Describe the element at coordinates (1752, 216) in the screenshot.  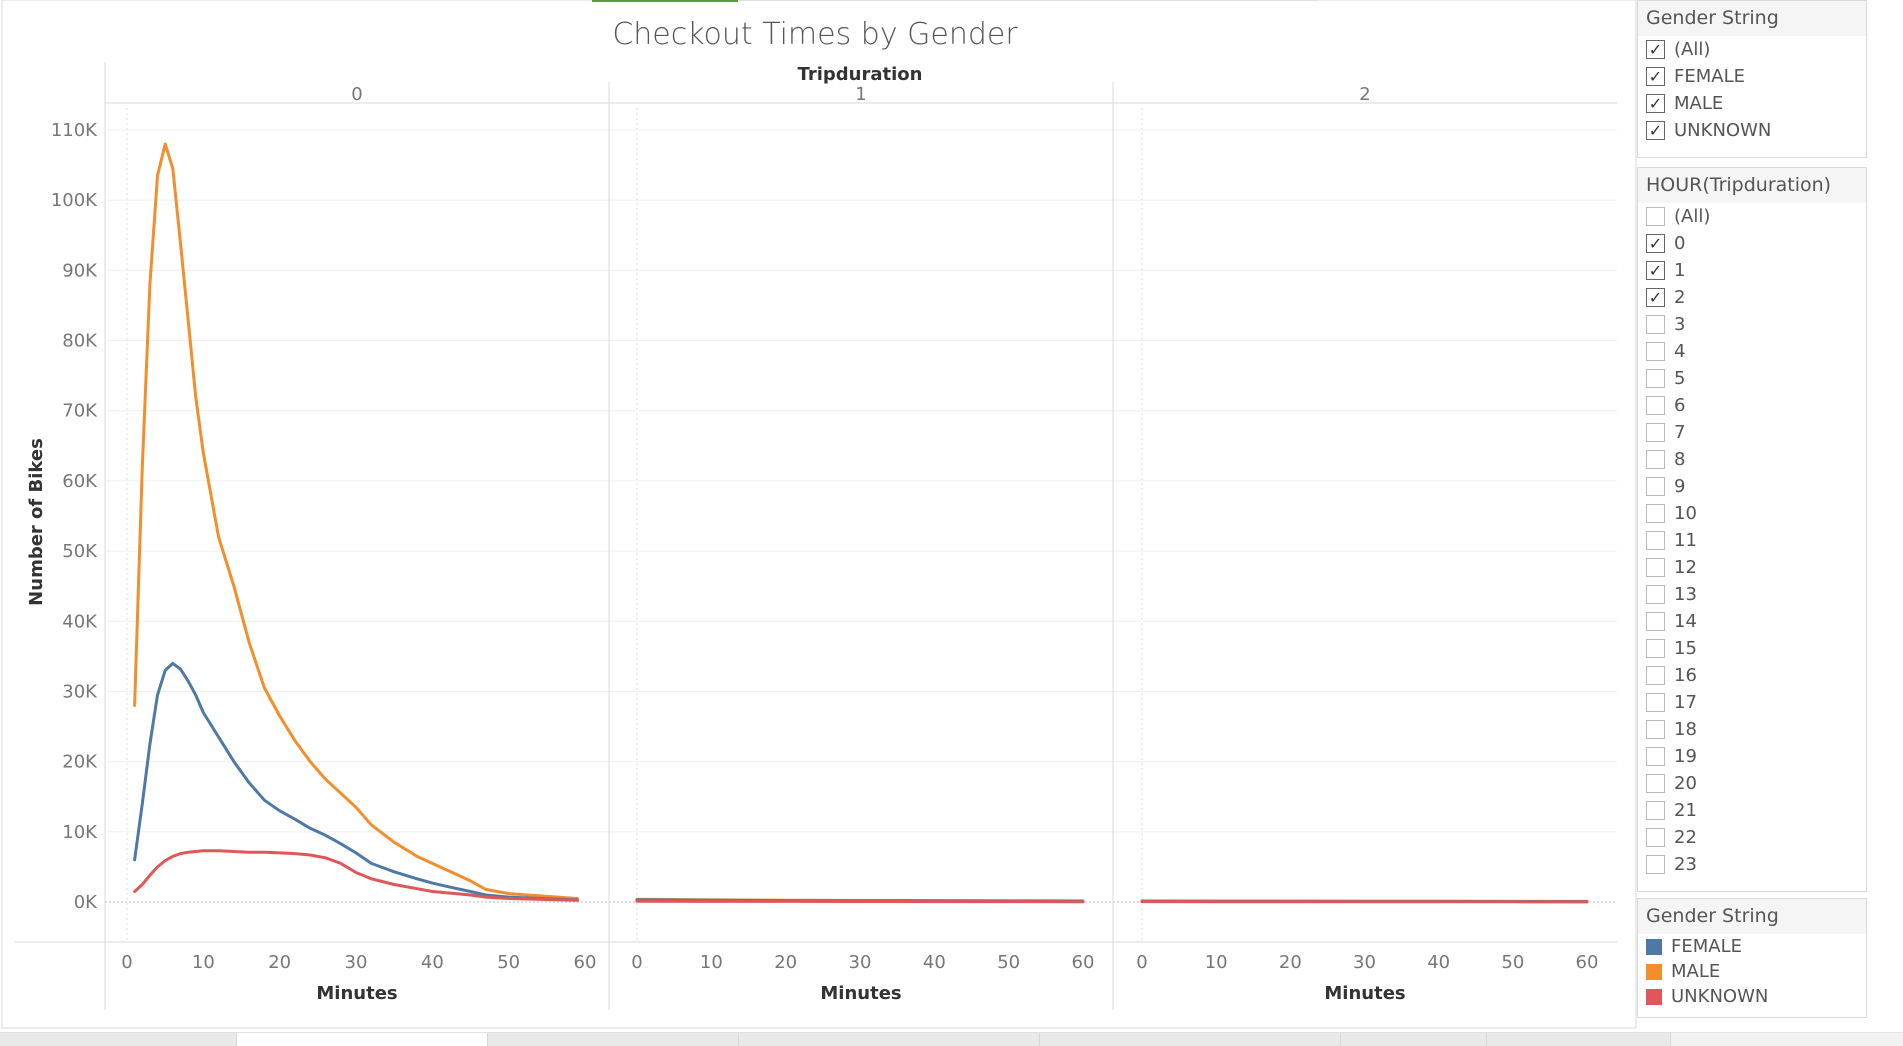
I see `hour-option: (All)` at that location.